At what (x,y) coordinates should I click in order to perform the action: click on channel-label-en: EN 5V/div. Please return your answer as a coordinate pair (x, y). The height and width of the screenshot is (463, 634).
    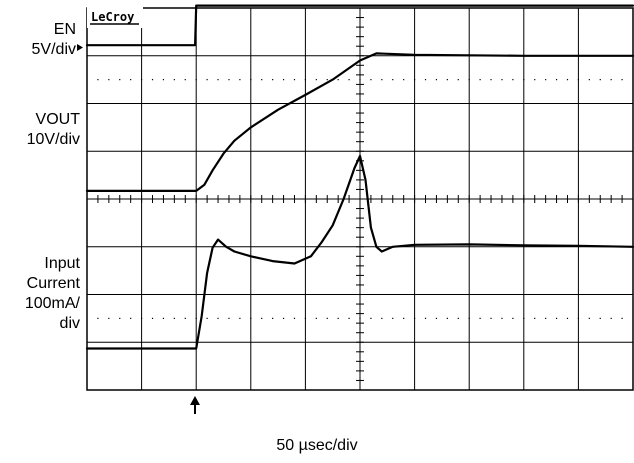
    Looking at the image, I should click on (53, 39).